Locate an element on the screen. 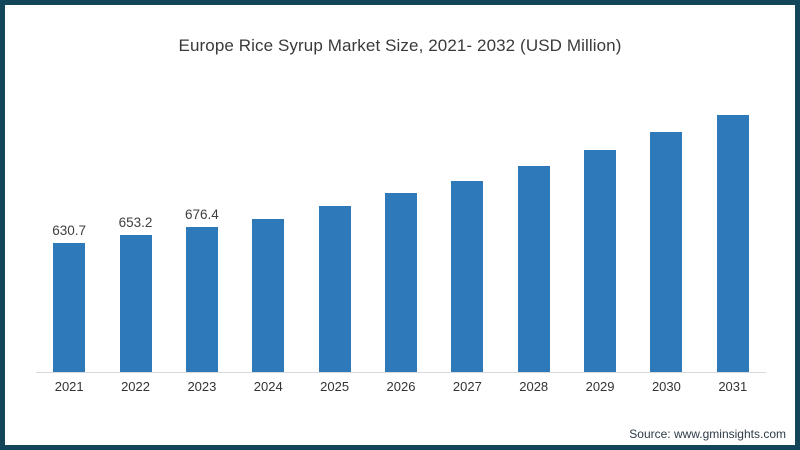 This screenshot has height=450, width=800. bar-value-label-2022: 653.2 is located at coordinates (135, 222).